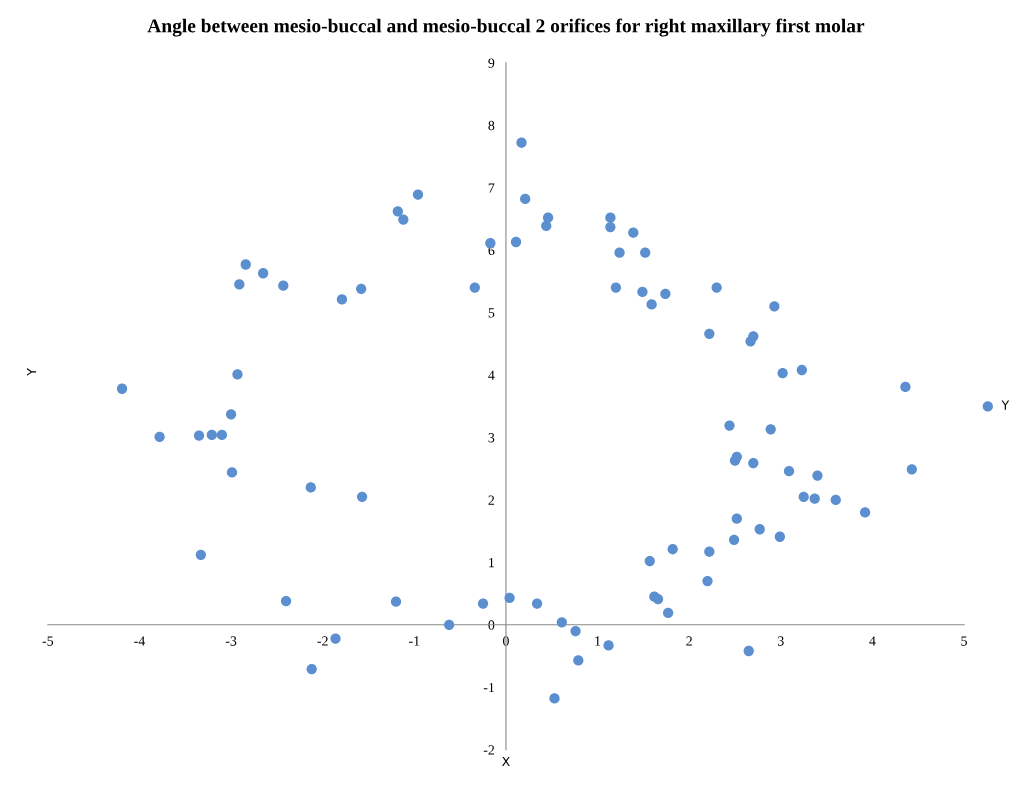 The image size is (1018, 785). What do you see at coordinates (491, 438) in the screenshot?
I see `y-tick-label: 3` at bounding box center [491, 438].